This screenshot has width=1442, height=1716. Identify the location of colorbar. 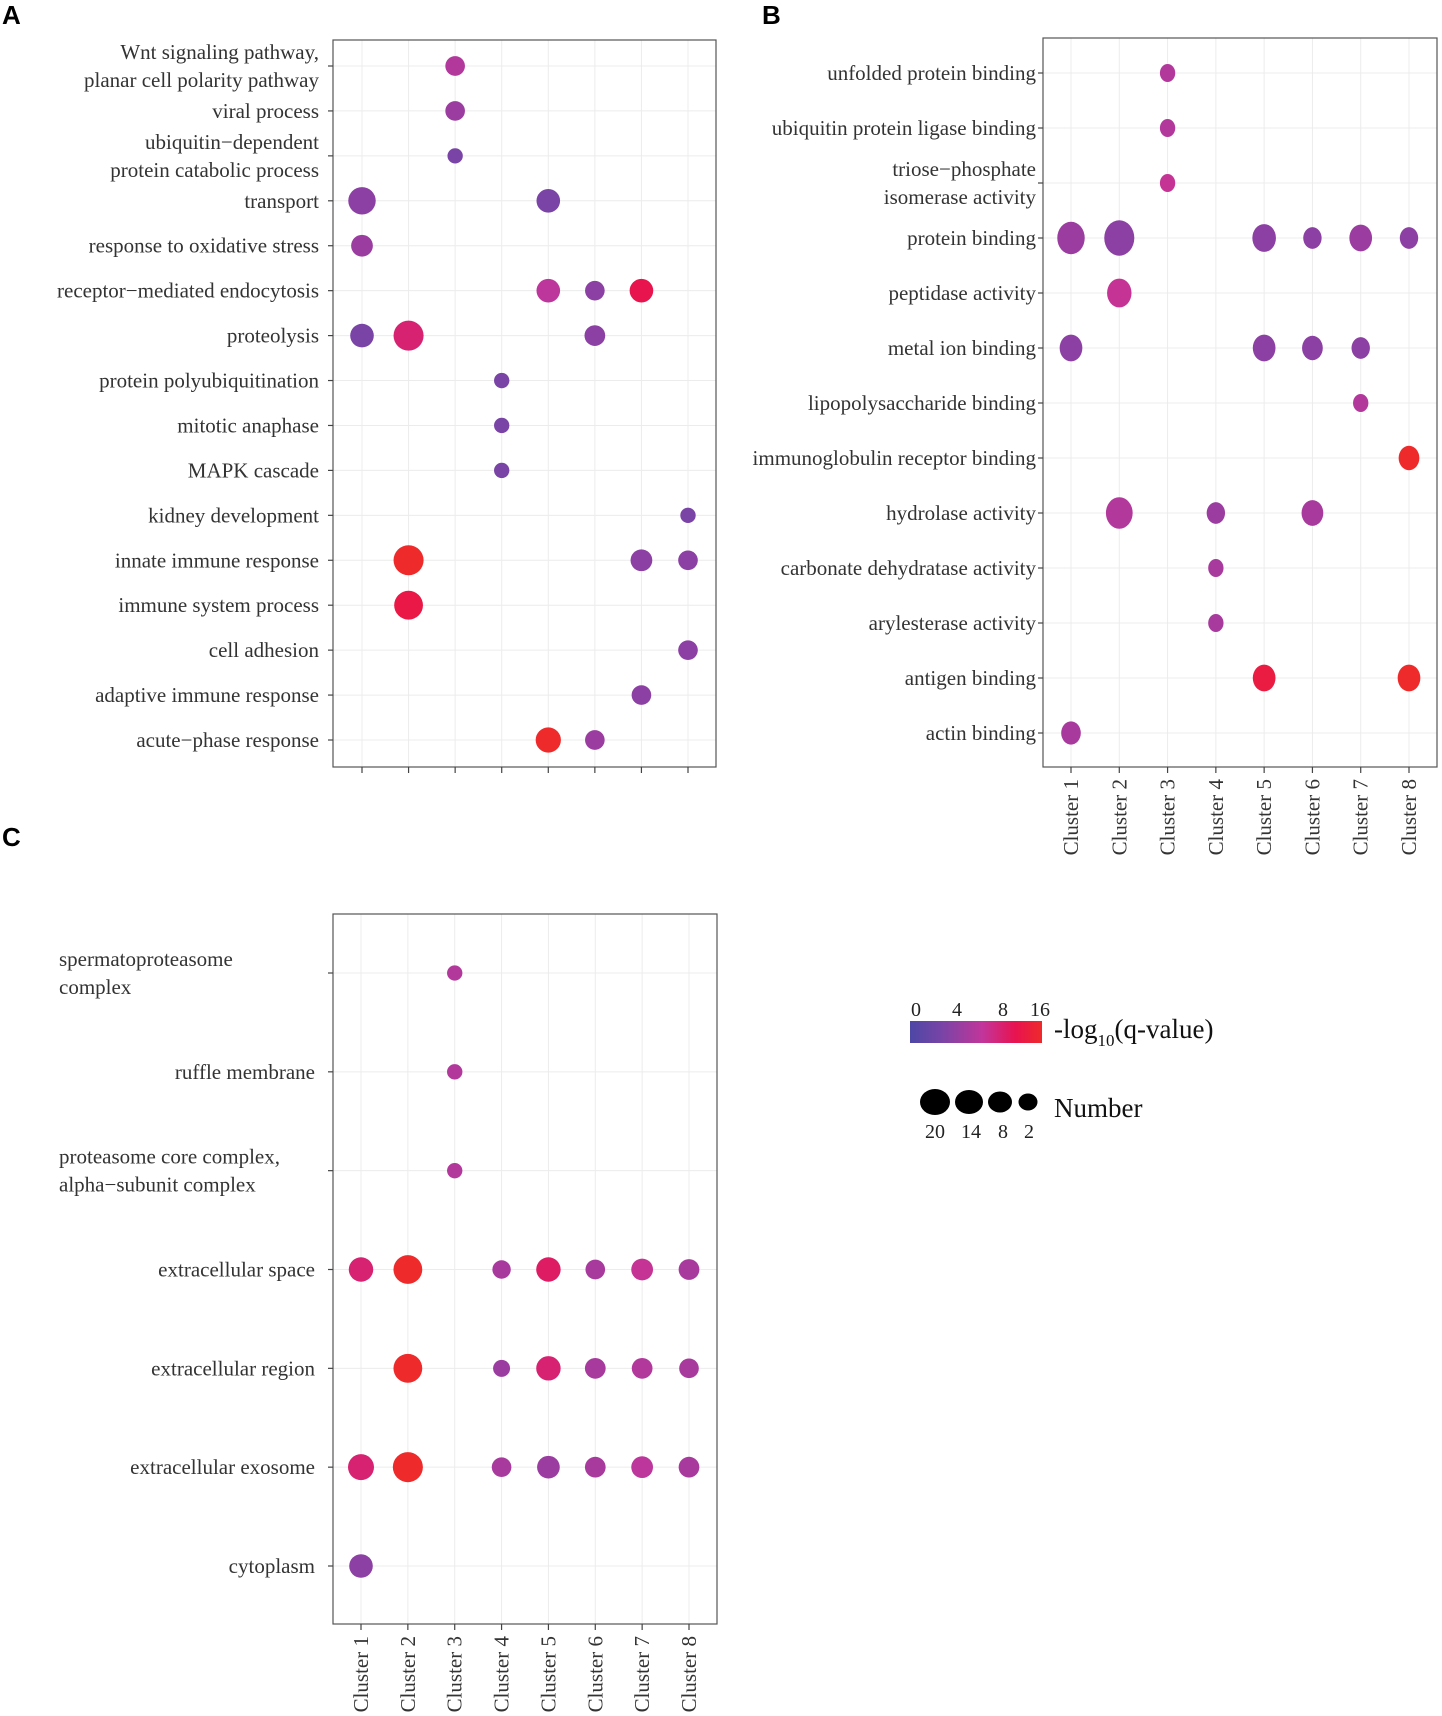
(976, 1032).